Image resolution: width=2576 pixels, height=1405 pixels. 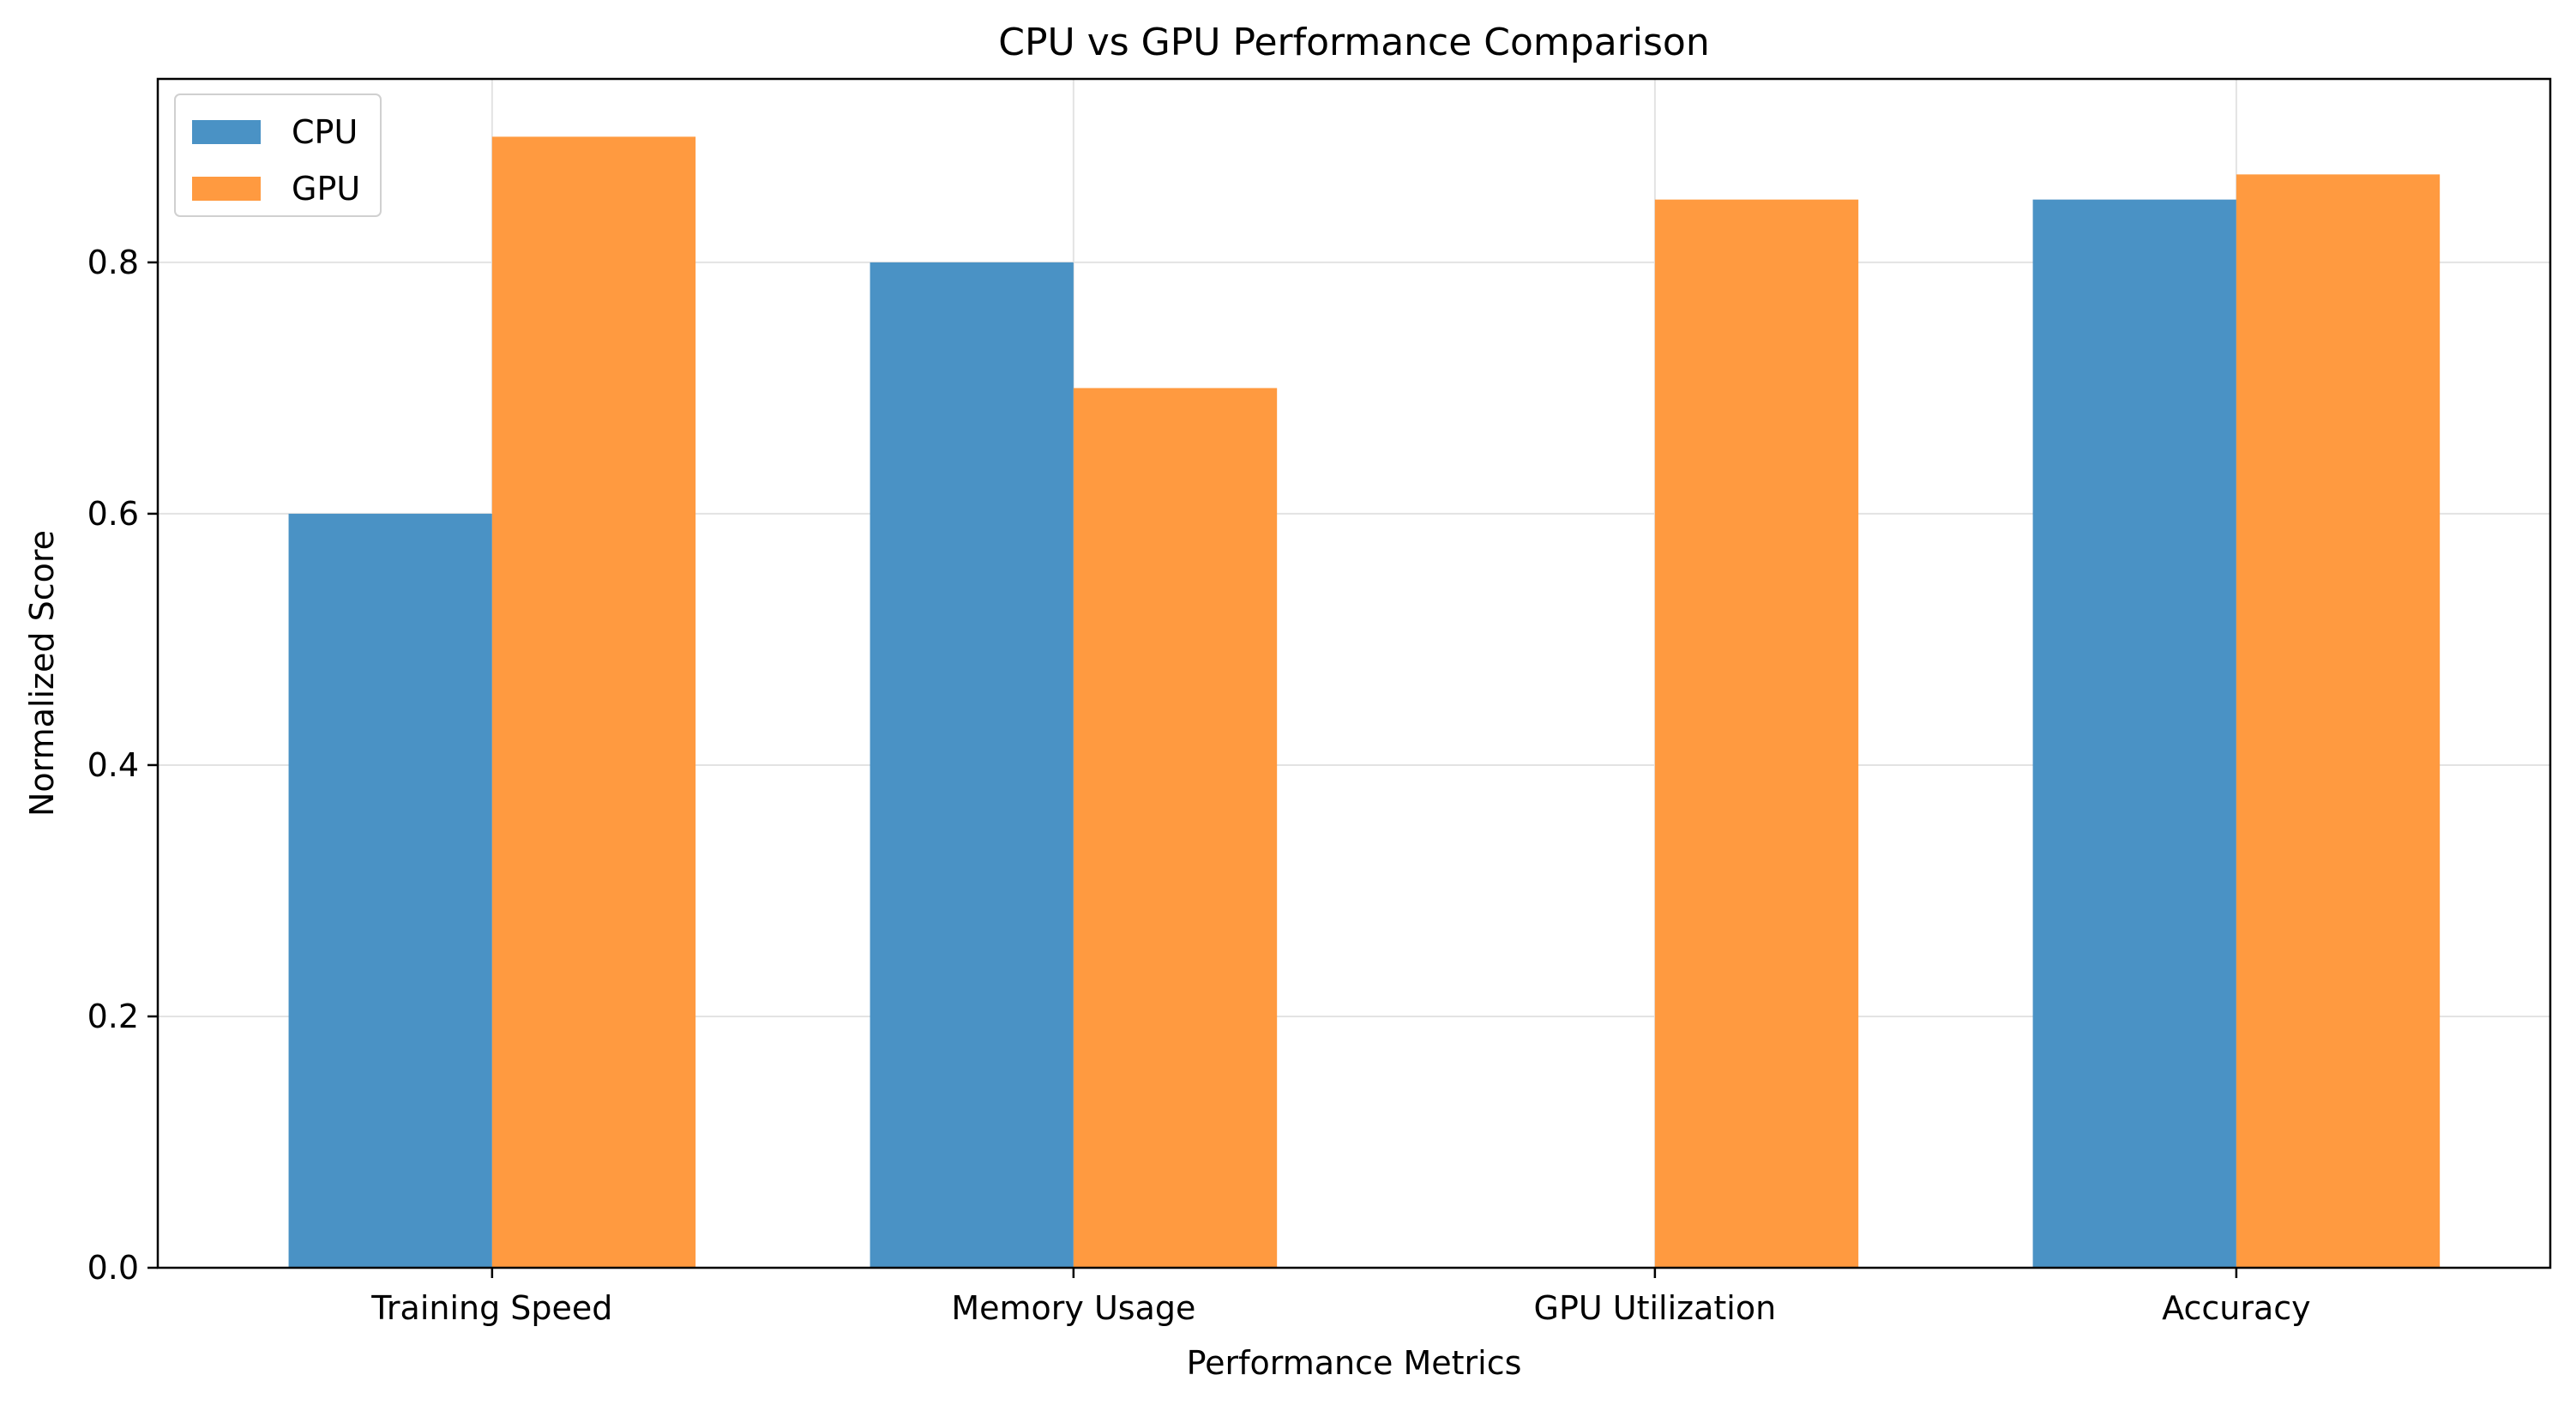 What do you see at coordinates (1354, 1363) in the screenshot?
I see `x-axis-label: Performance Metrics` at bounding box center [1354, 1363].